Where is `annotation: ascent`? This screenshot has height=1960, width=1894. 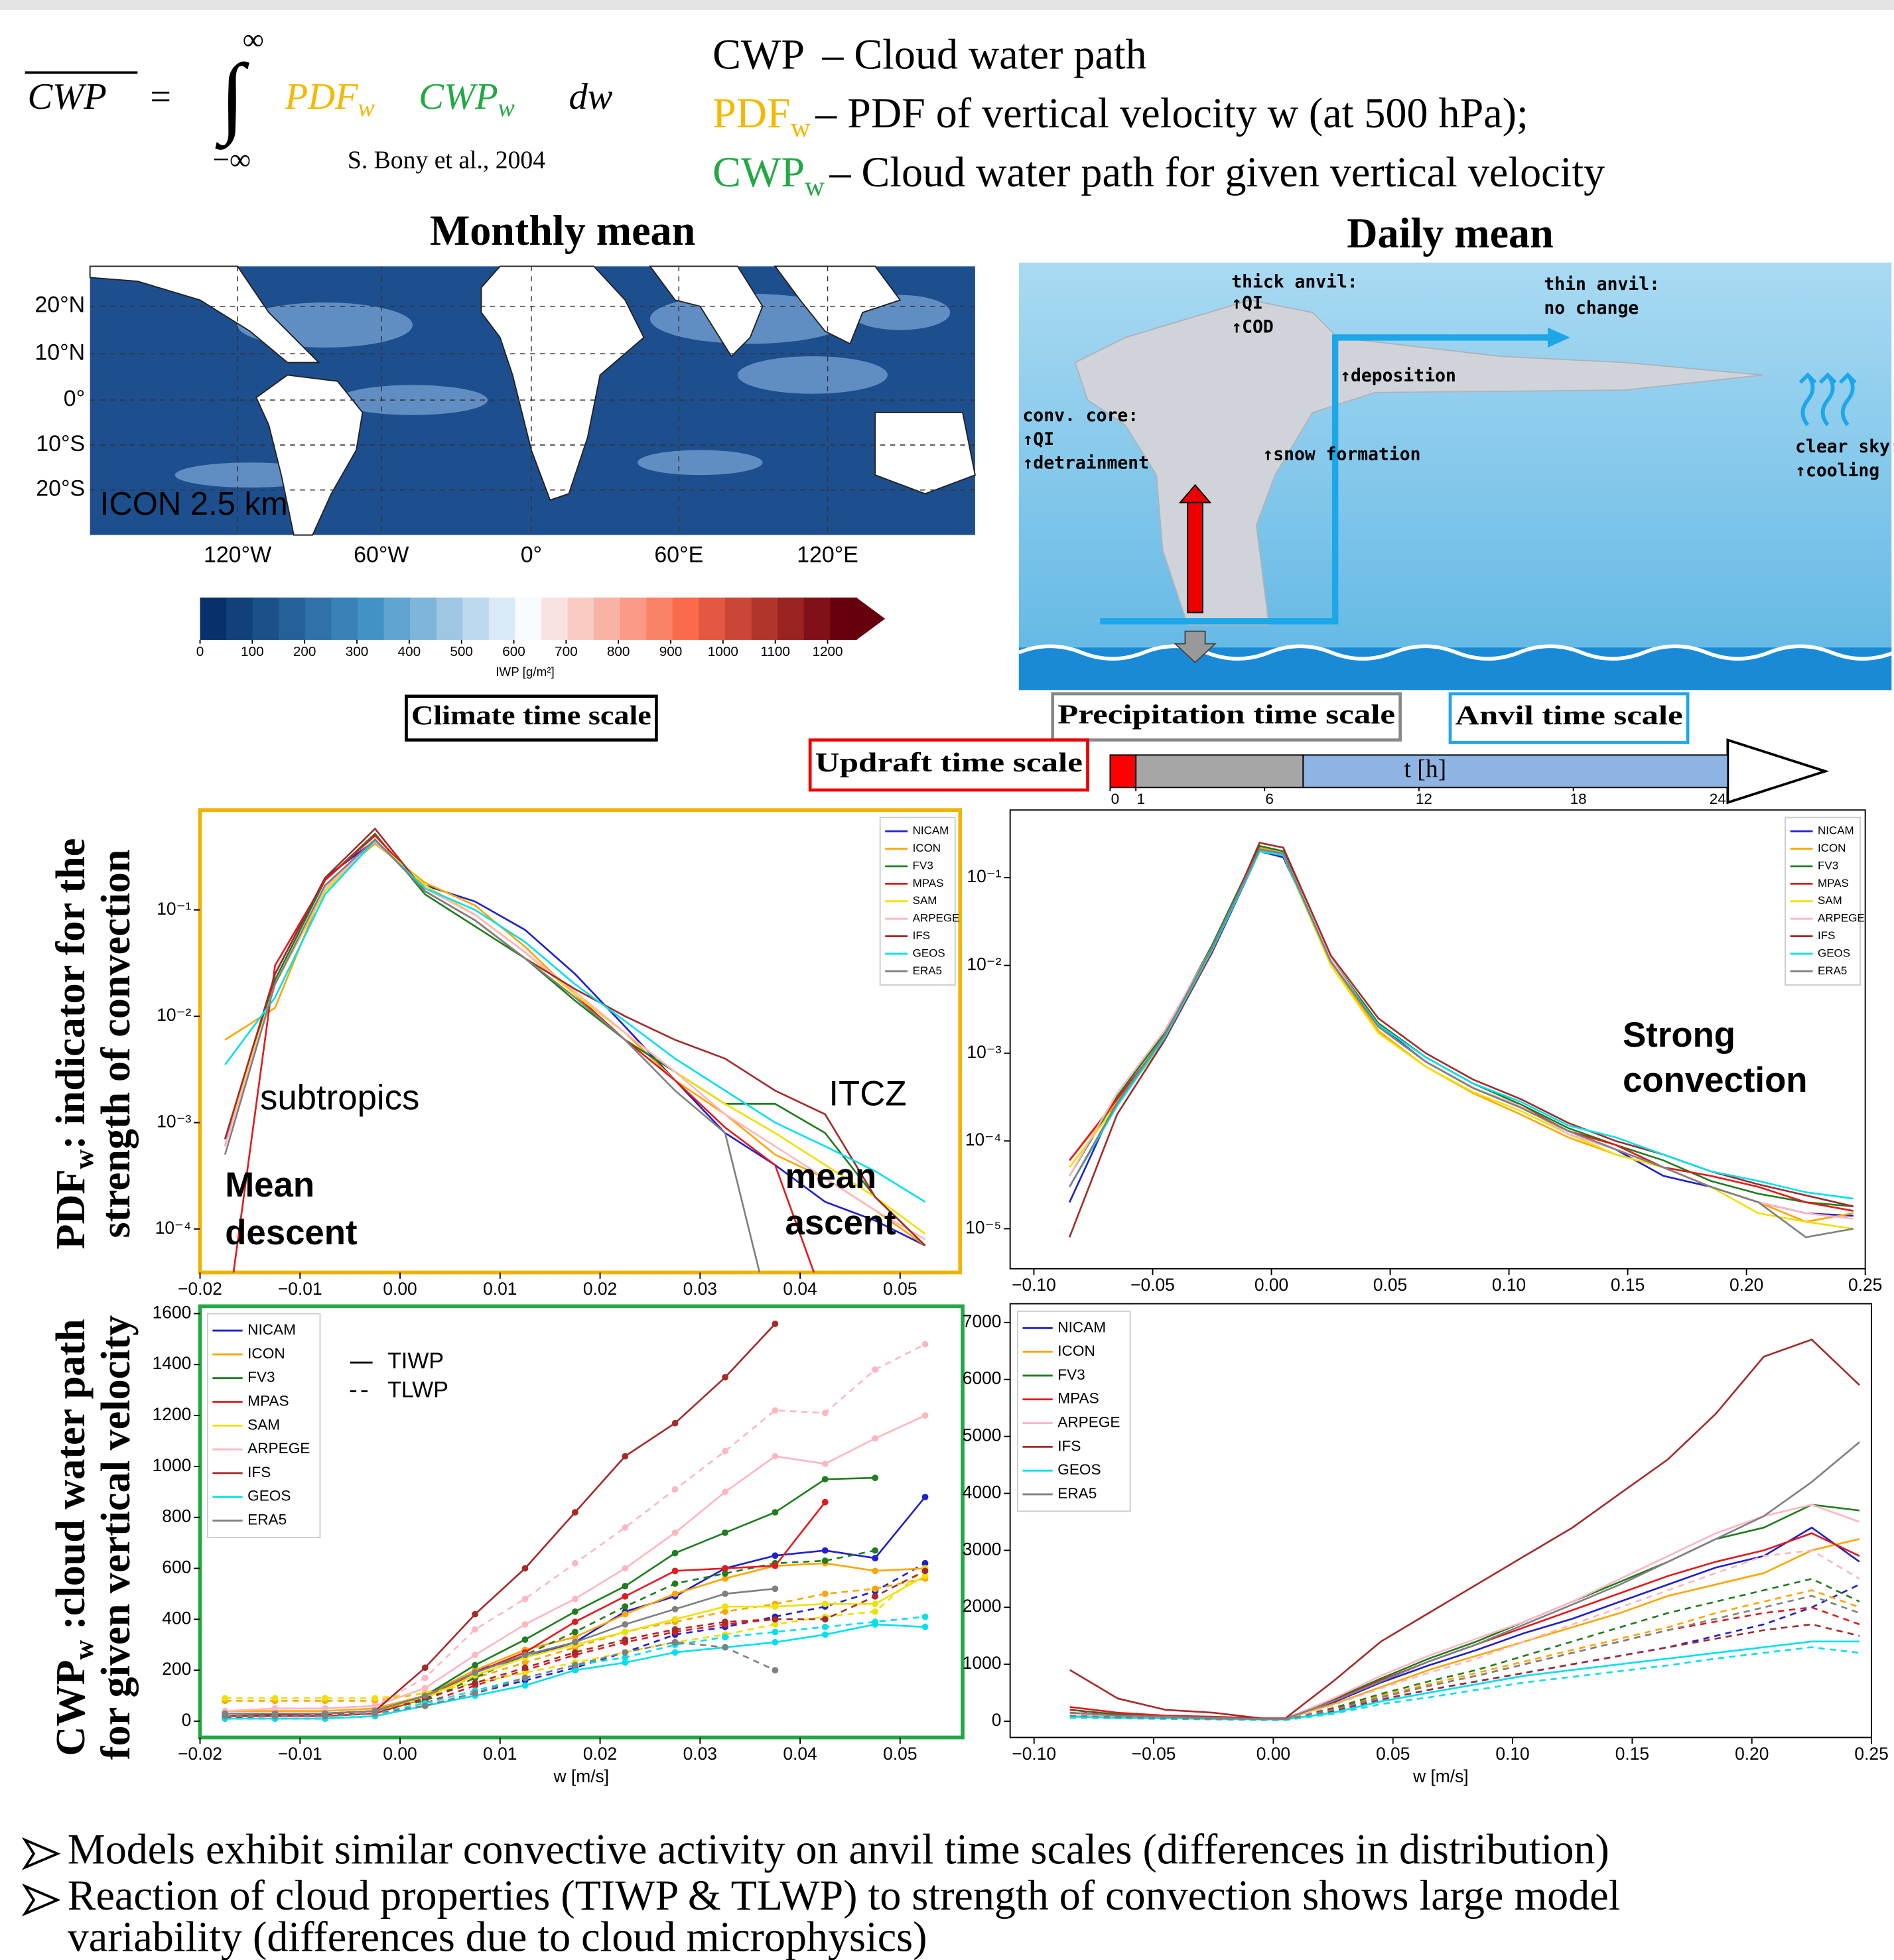 annotation: ascent is located at coordinates (840, 1222).